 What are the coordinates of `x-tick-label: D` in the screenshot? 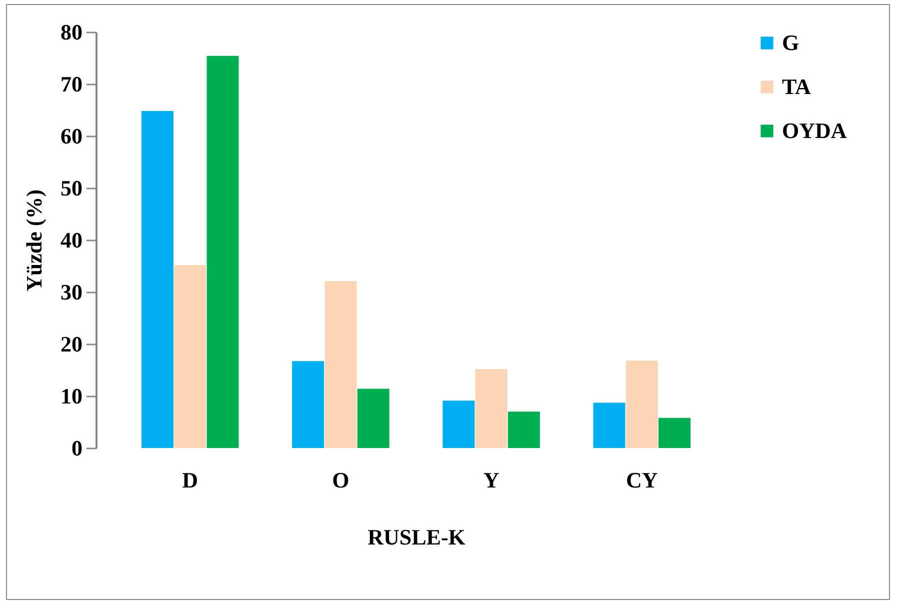 It's located at (190, 480).